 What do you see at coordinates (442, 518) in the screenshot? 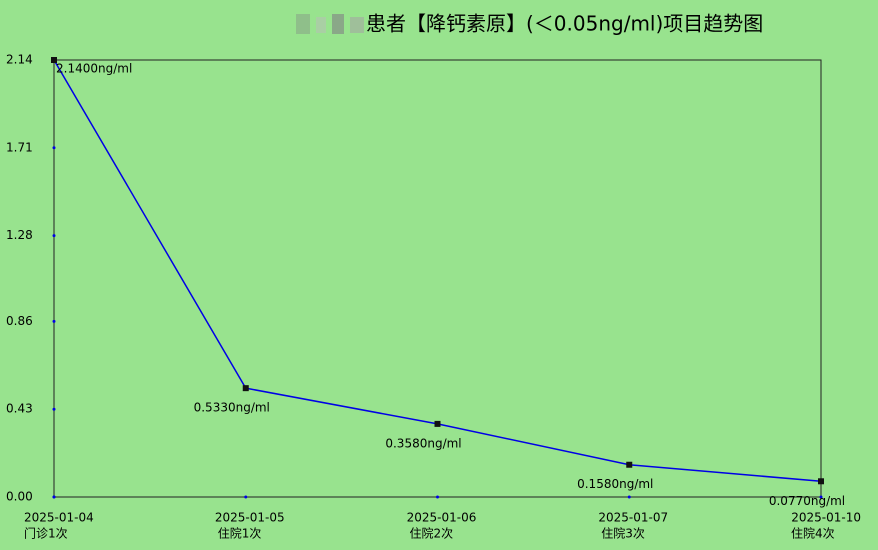
I see `x-tick-label: 2025-01-06` at bounding box center [442, 518].